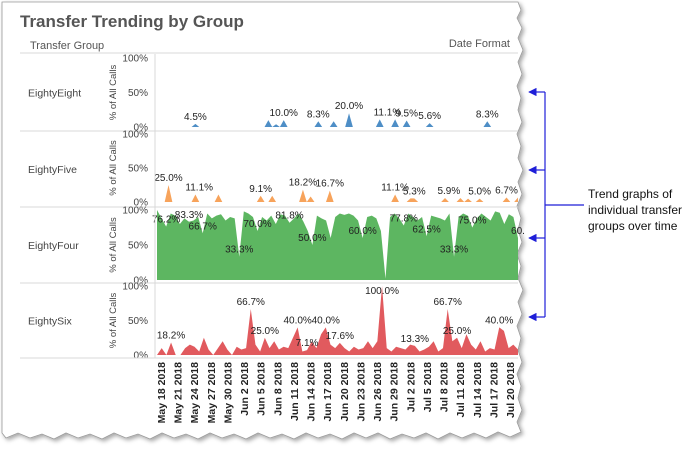  I want to click on group-label-eightyfive: EightyFive, so click(52, 170).